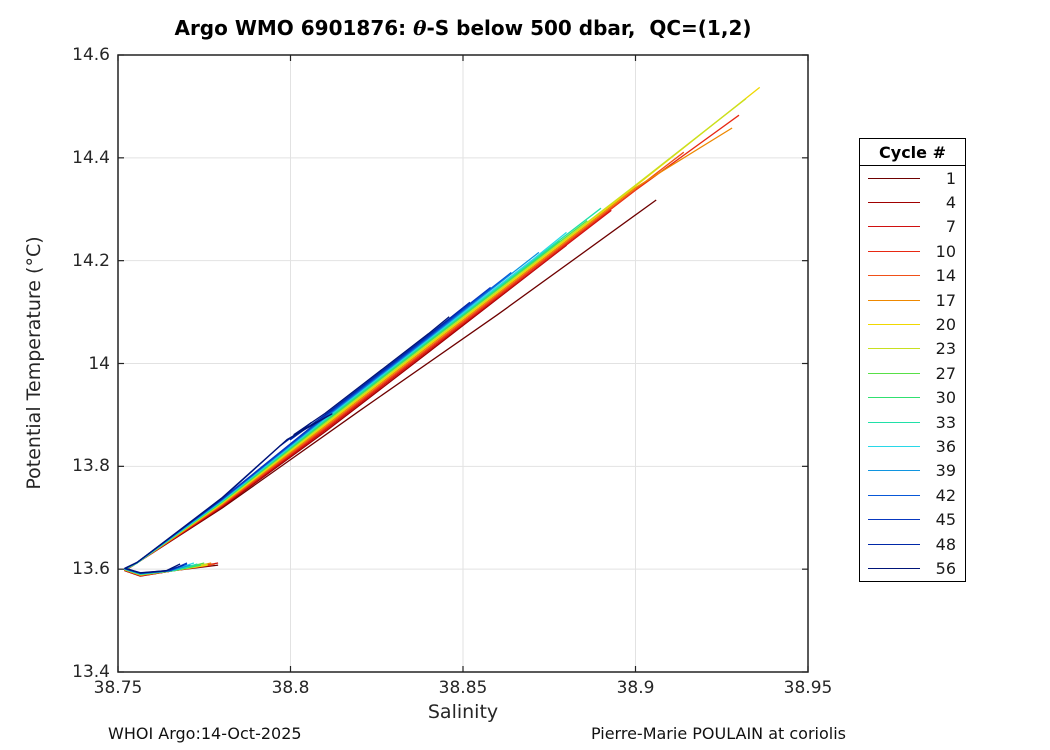 Image resolution: width=1050 pixels, height=750 pixels. I want to click on footer-author-text: Pierre-Marie POULAIN at coriolis, so click(718, 733).